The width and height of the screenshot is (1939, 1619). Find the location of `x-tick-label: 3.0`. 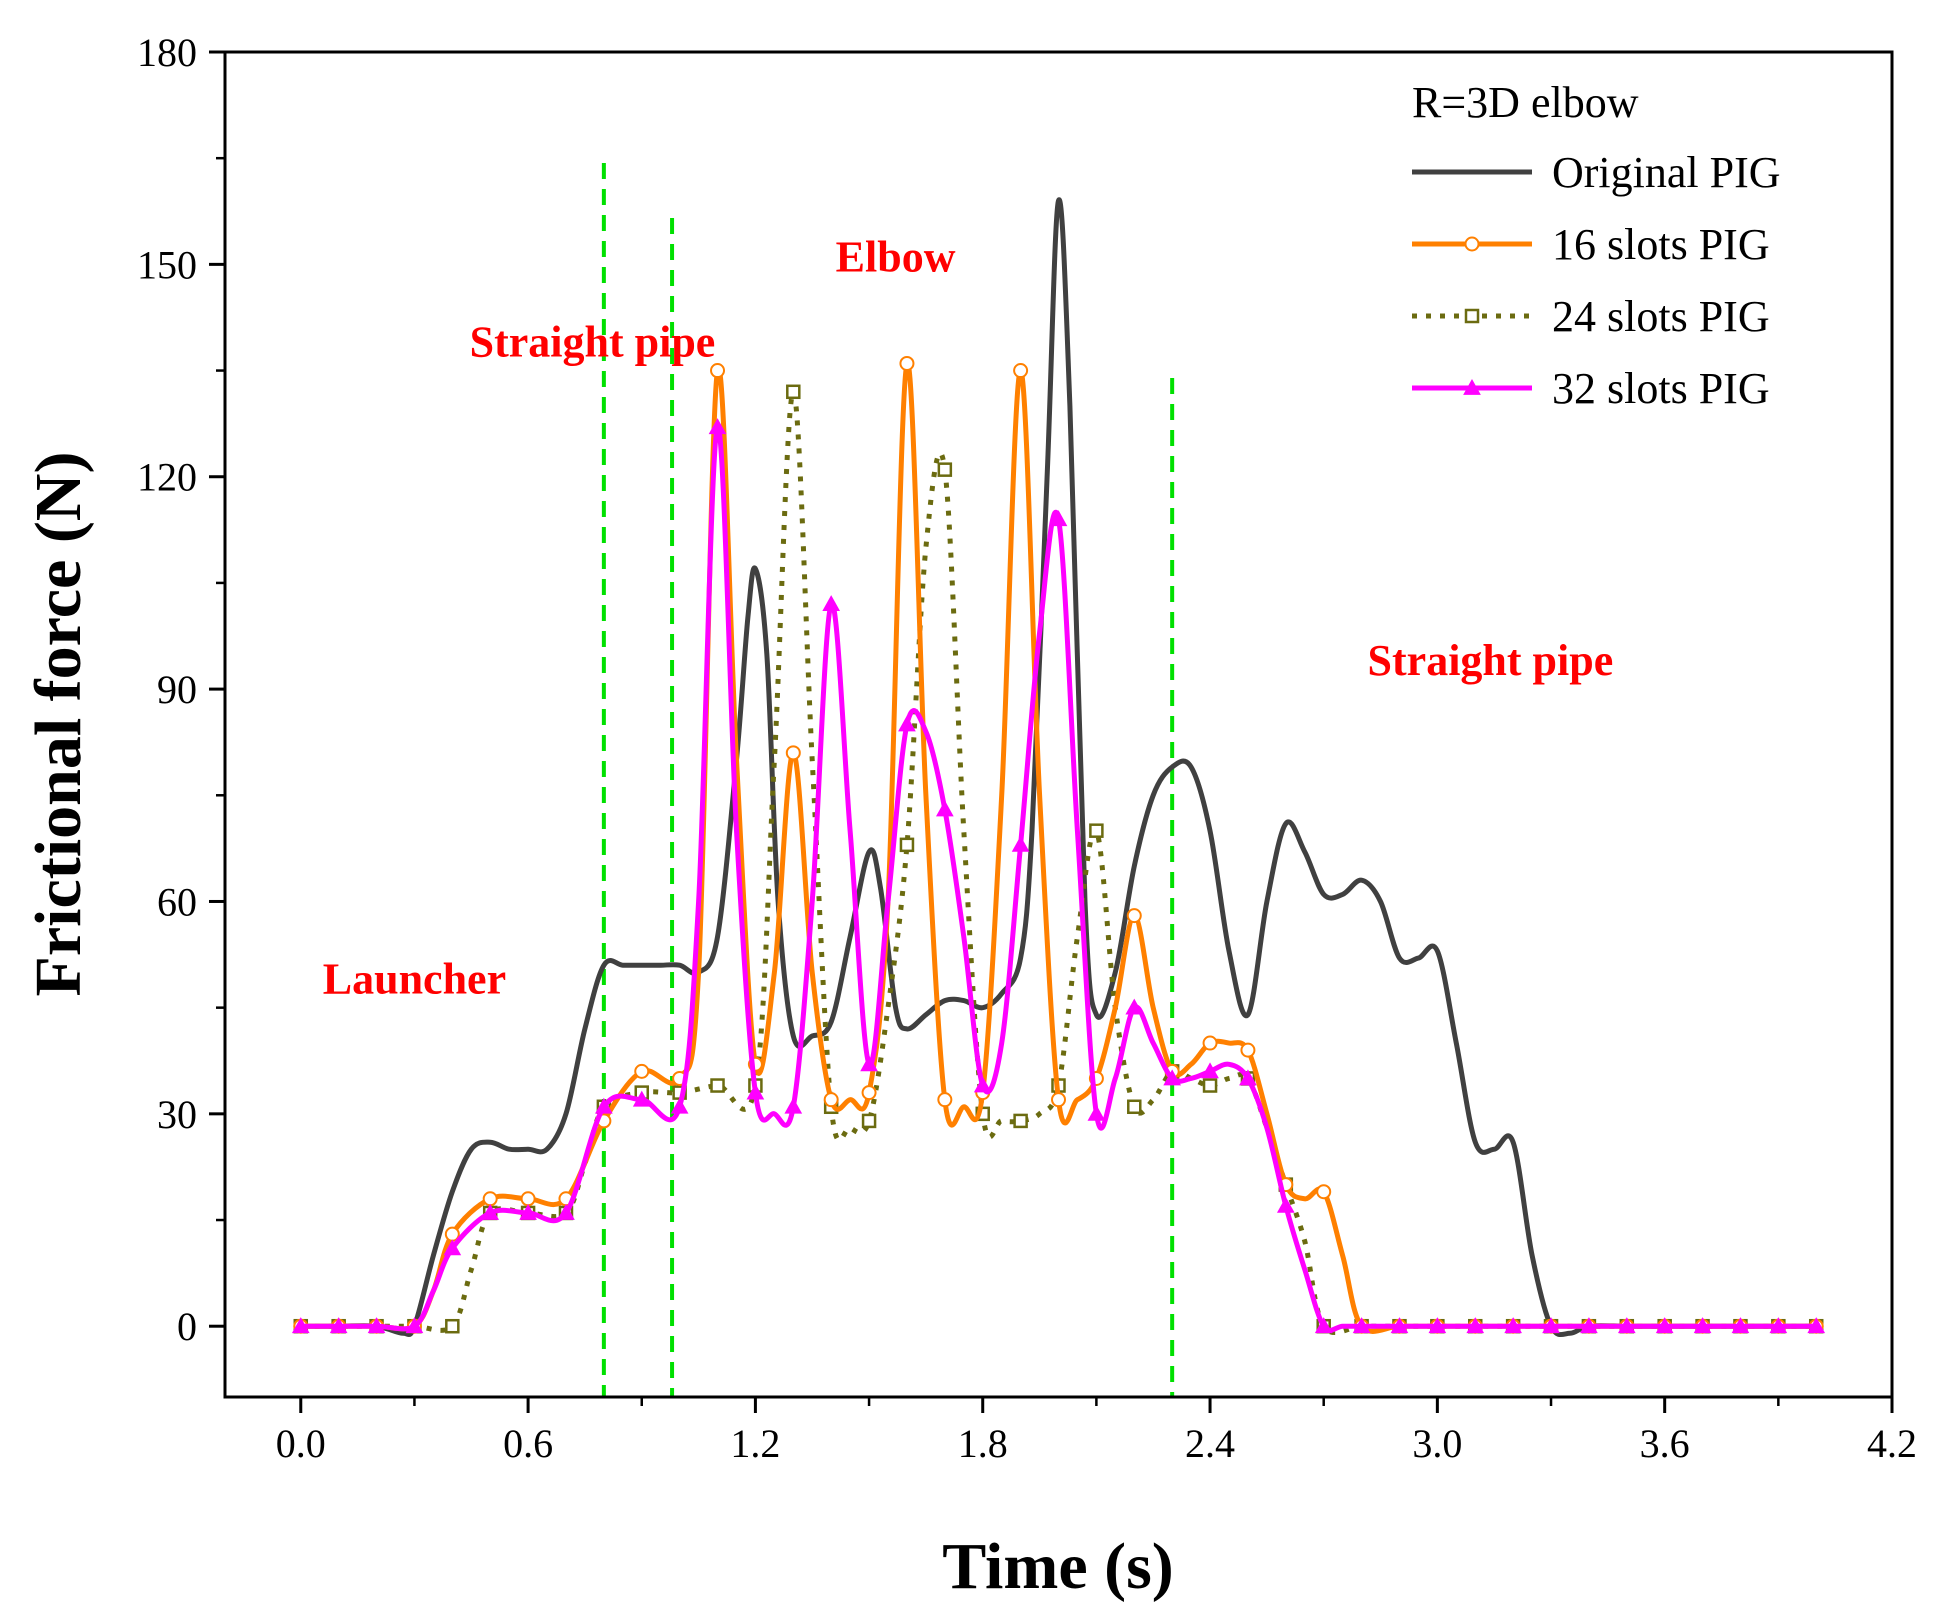

x-tick-label: 3.0 is located at coordinates (1437, 1443).